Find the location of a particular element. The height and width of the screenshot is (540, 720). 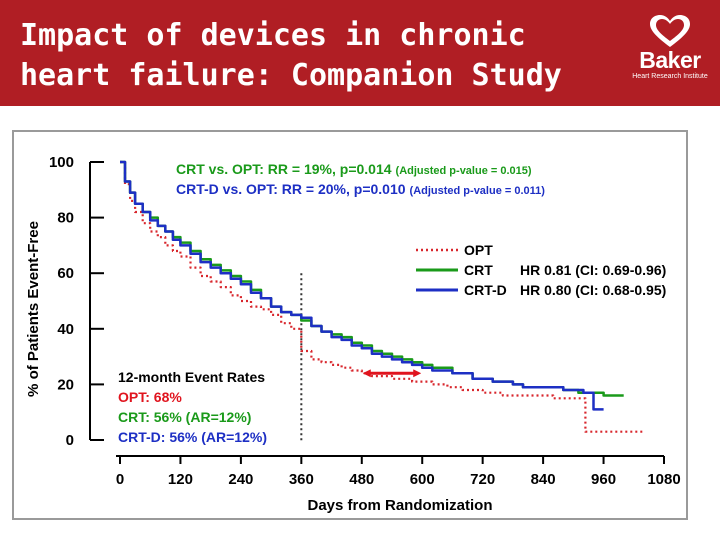

y-tick-label: 0 is located at coordinates (70, 440).